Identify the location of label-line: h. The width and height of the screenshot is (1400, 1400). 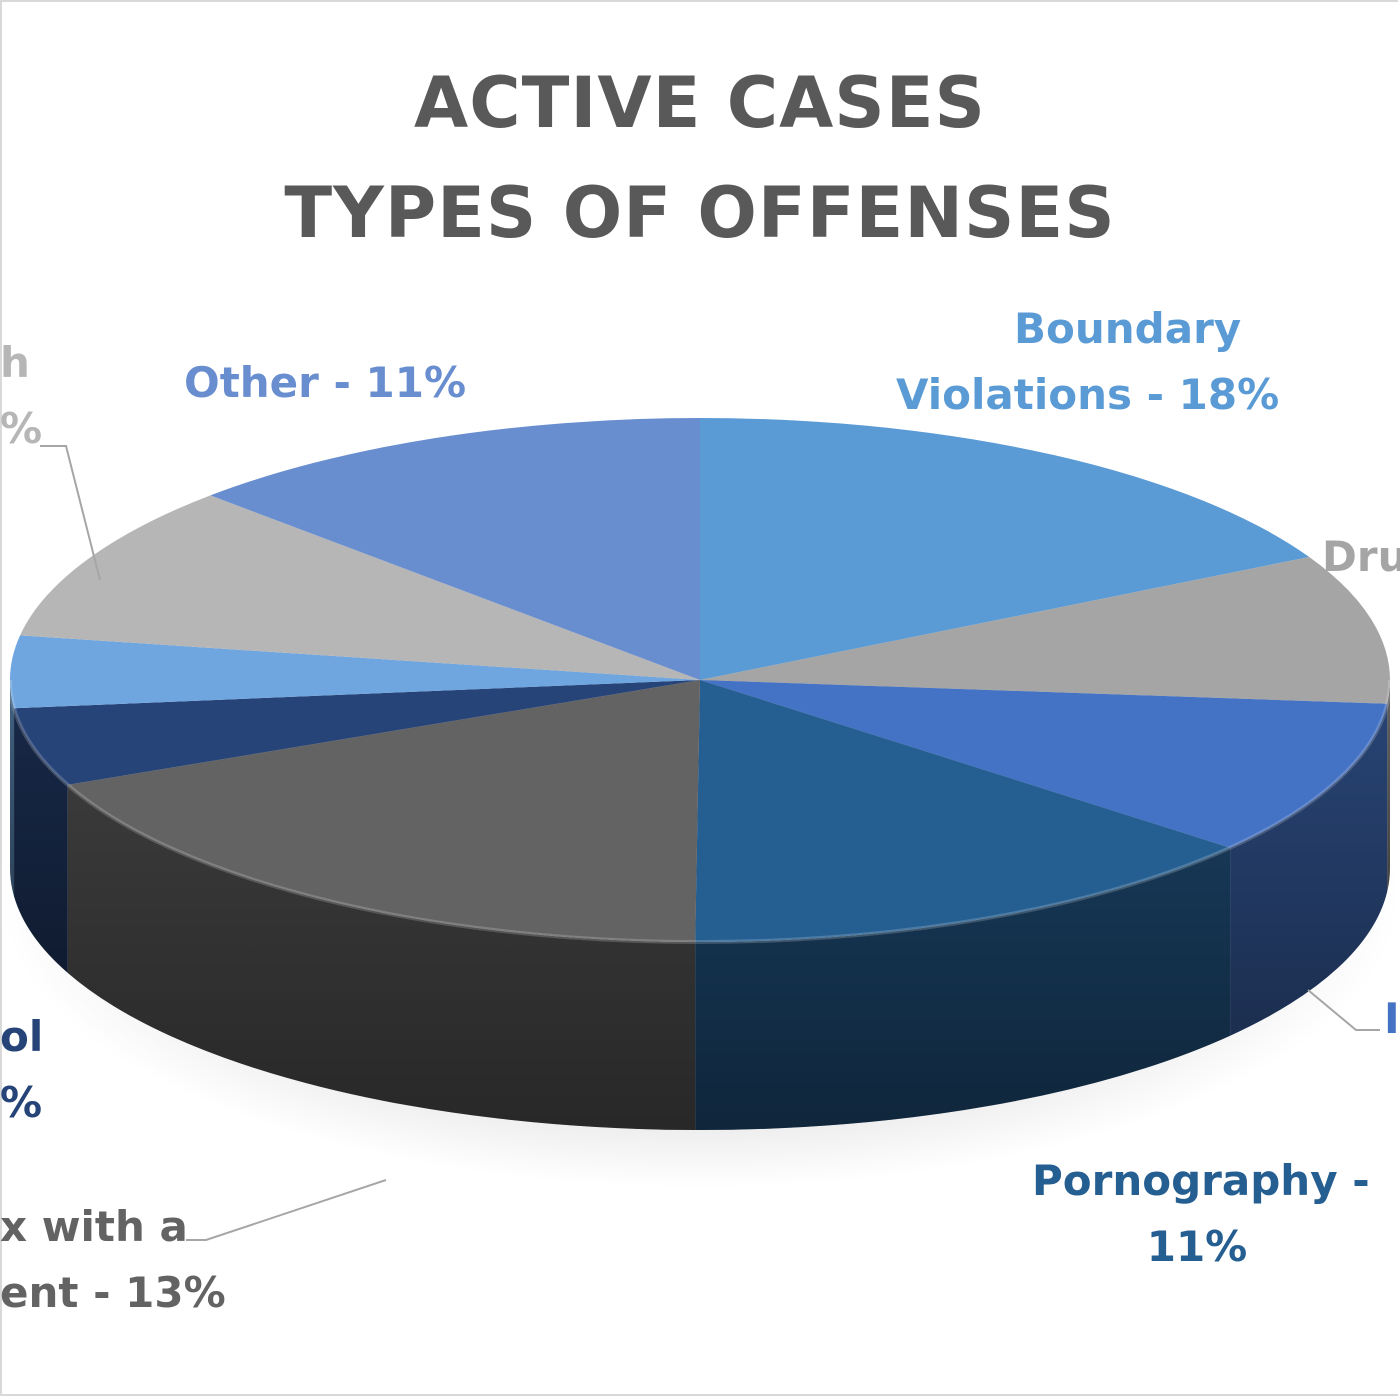
(15, 362).